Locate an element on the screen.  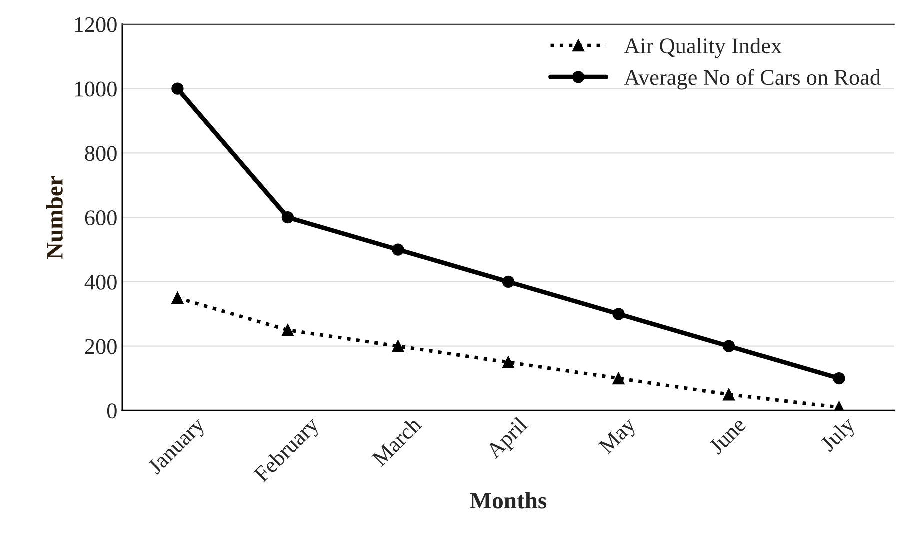
y-tick-label: 400 is located at coordinates (100, 282).